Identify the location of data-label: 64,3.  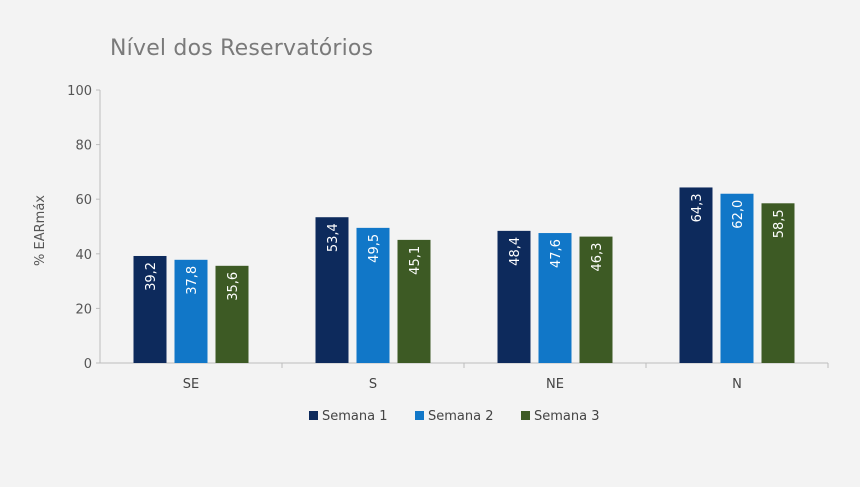
(697, 207).